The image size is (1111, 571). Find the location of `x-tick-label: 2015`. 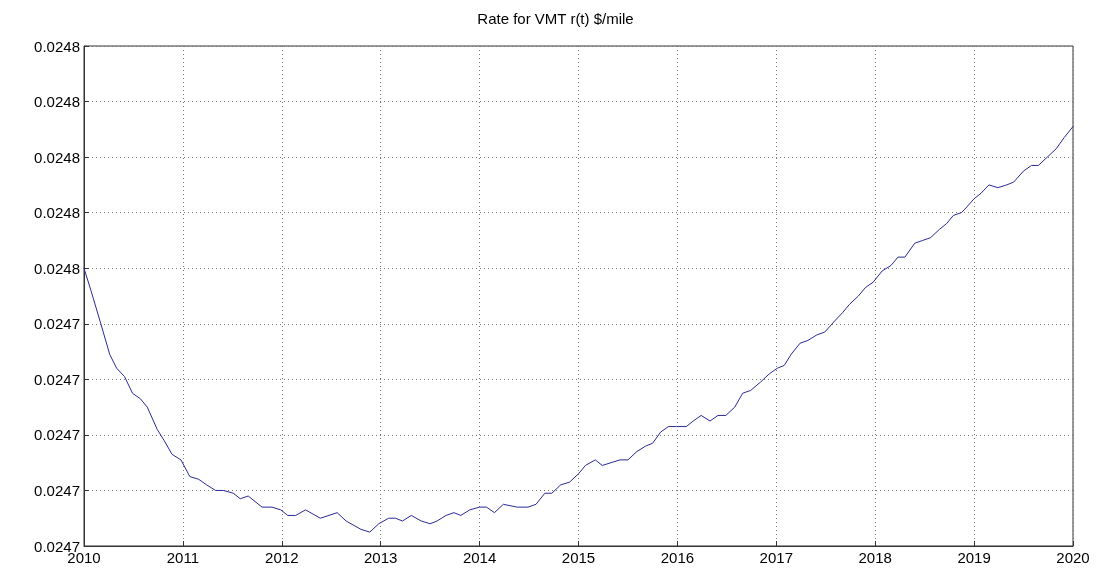

x-tick-label: 2015 is located at coordinates (578, 557).